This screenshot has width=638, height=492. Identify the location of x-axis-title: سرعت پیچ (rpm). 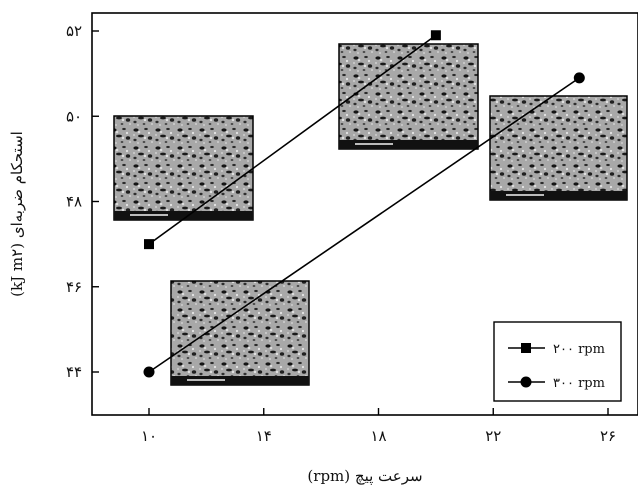
(364, 476).